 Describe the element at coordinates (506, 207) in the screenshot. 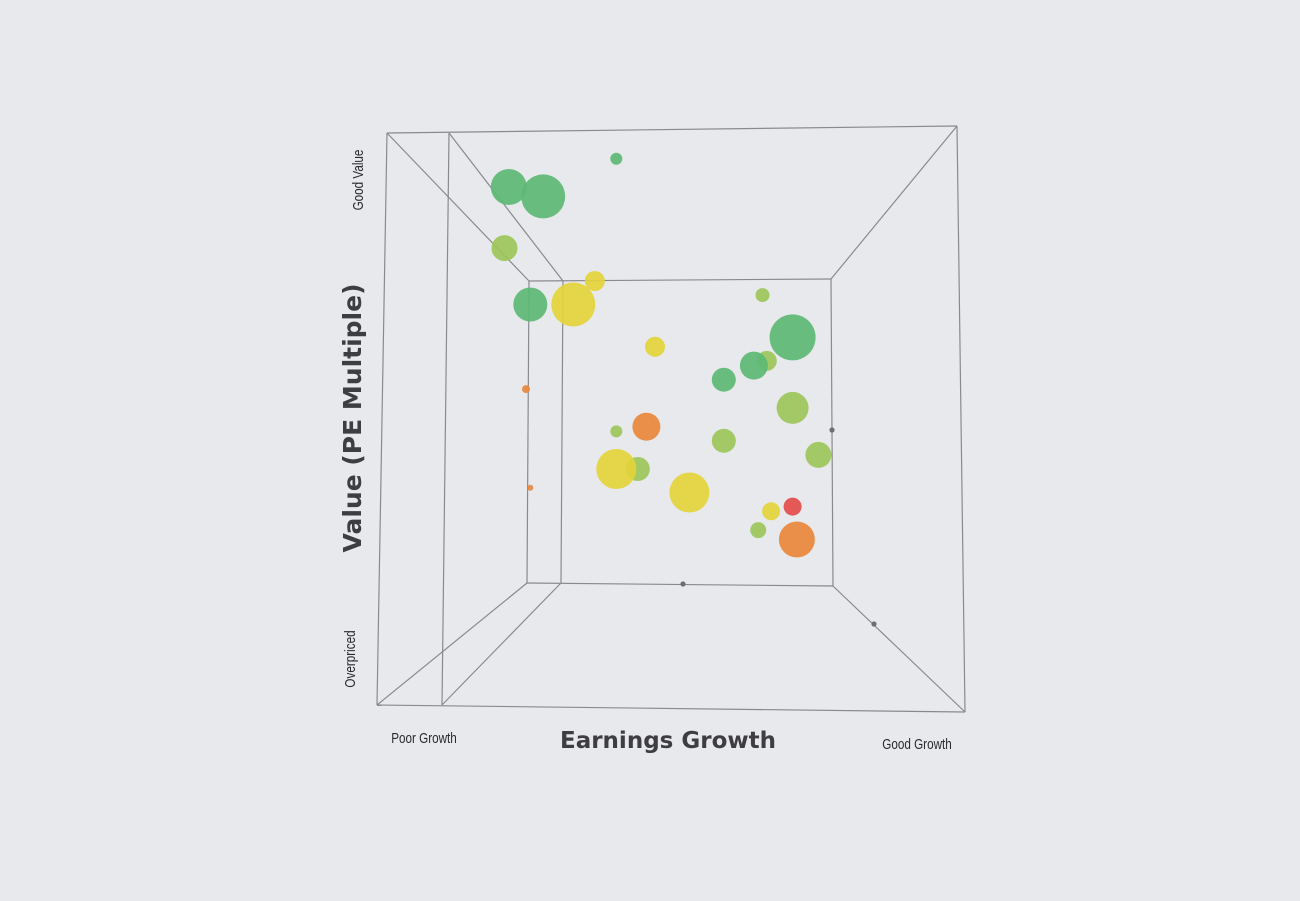

I see `box-side-plane-top-edge` at that location.